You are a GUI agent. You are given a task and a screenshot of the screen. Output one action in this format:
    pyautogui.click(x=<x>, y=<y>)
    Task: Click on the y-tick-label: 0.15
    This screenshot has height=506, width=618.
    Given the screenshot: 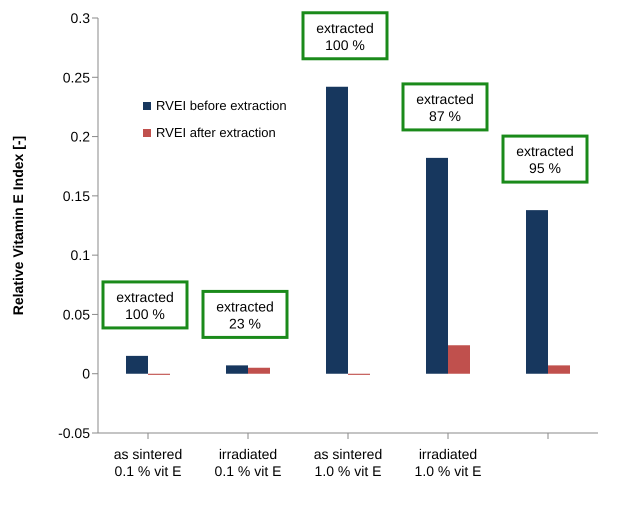 What is the action you would take?
    pyautogui.click(x=76, y=196)
    